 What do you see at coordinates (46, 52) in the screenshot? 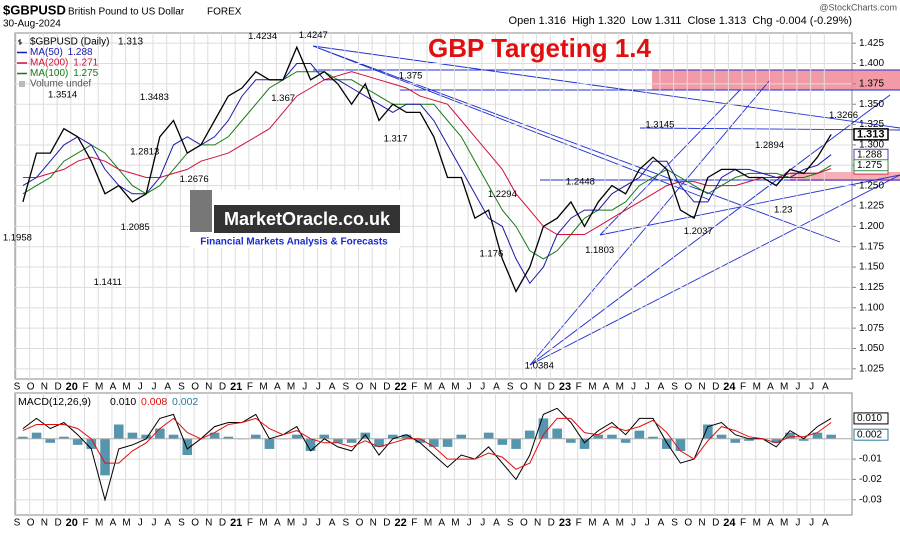
I see `legend-label: MA(50)` at bounding box center [46, 52].